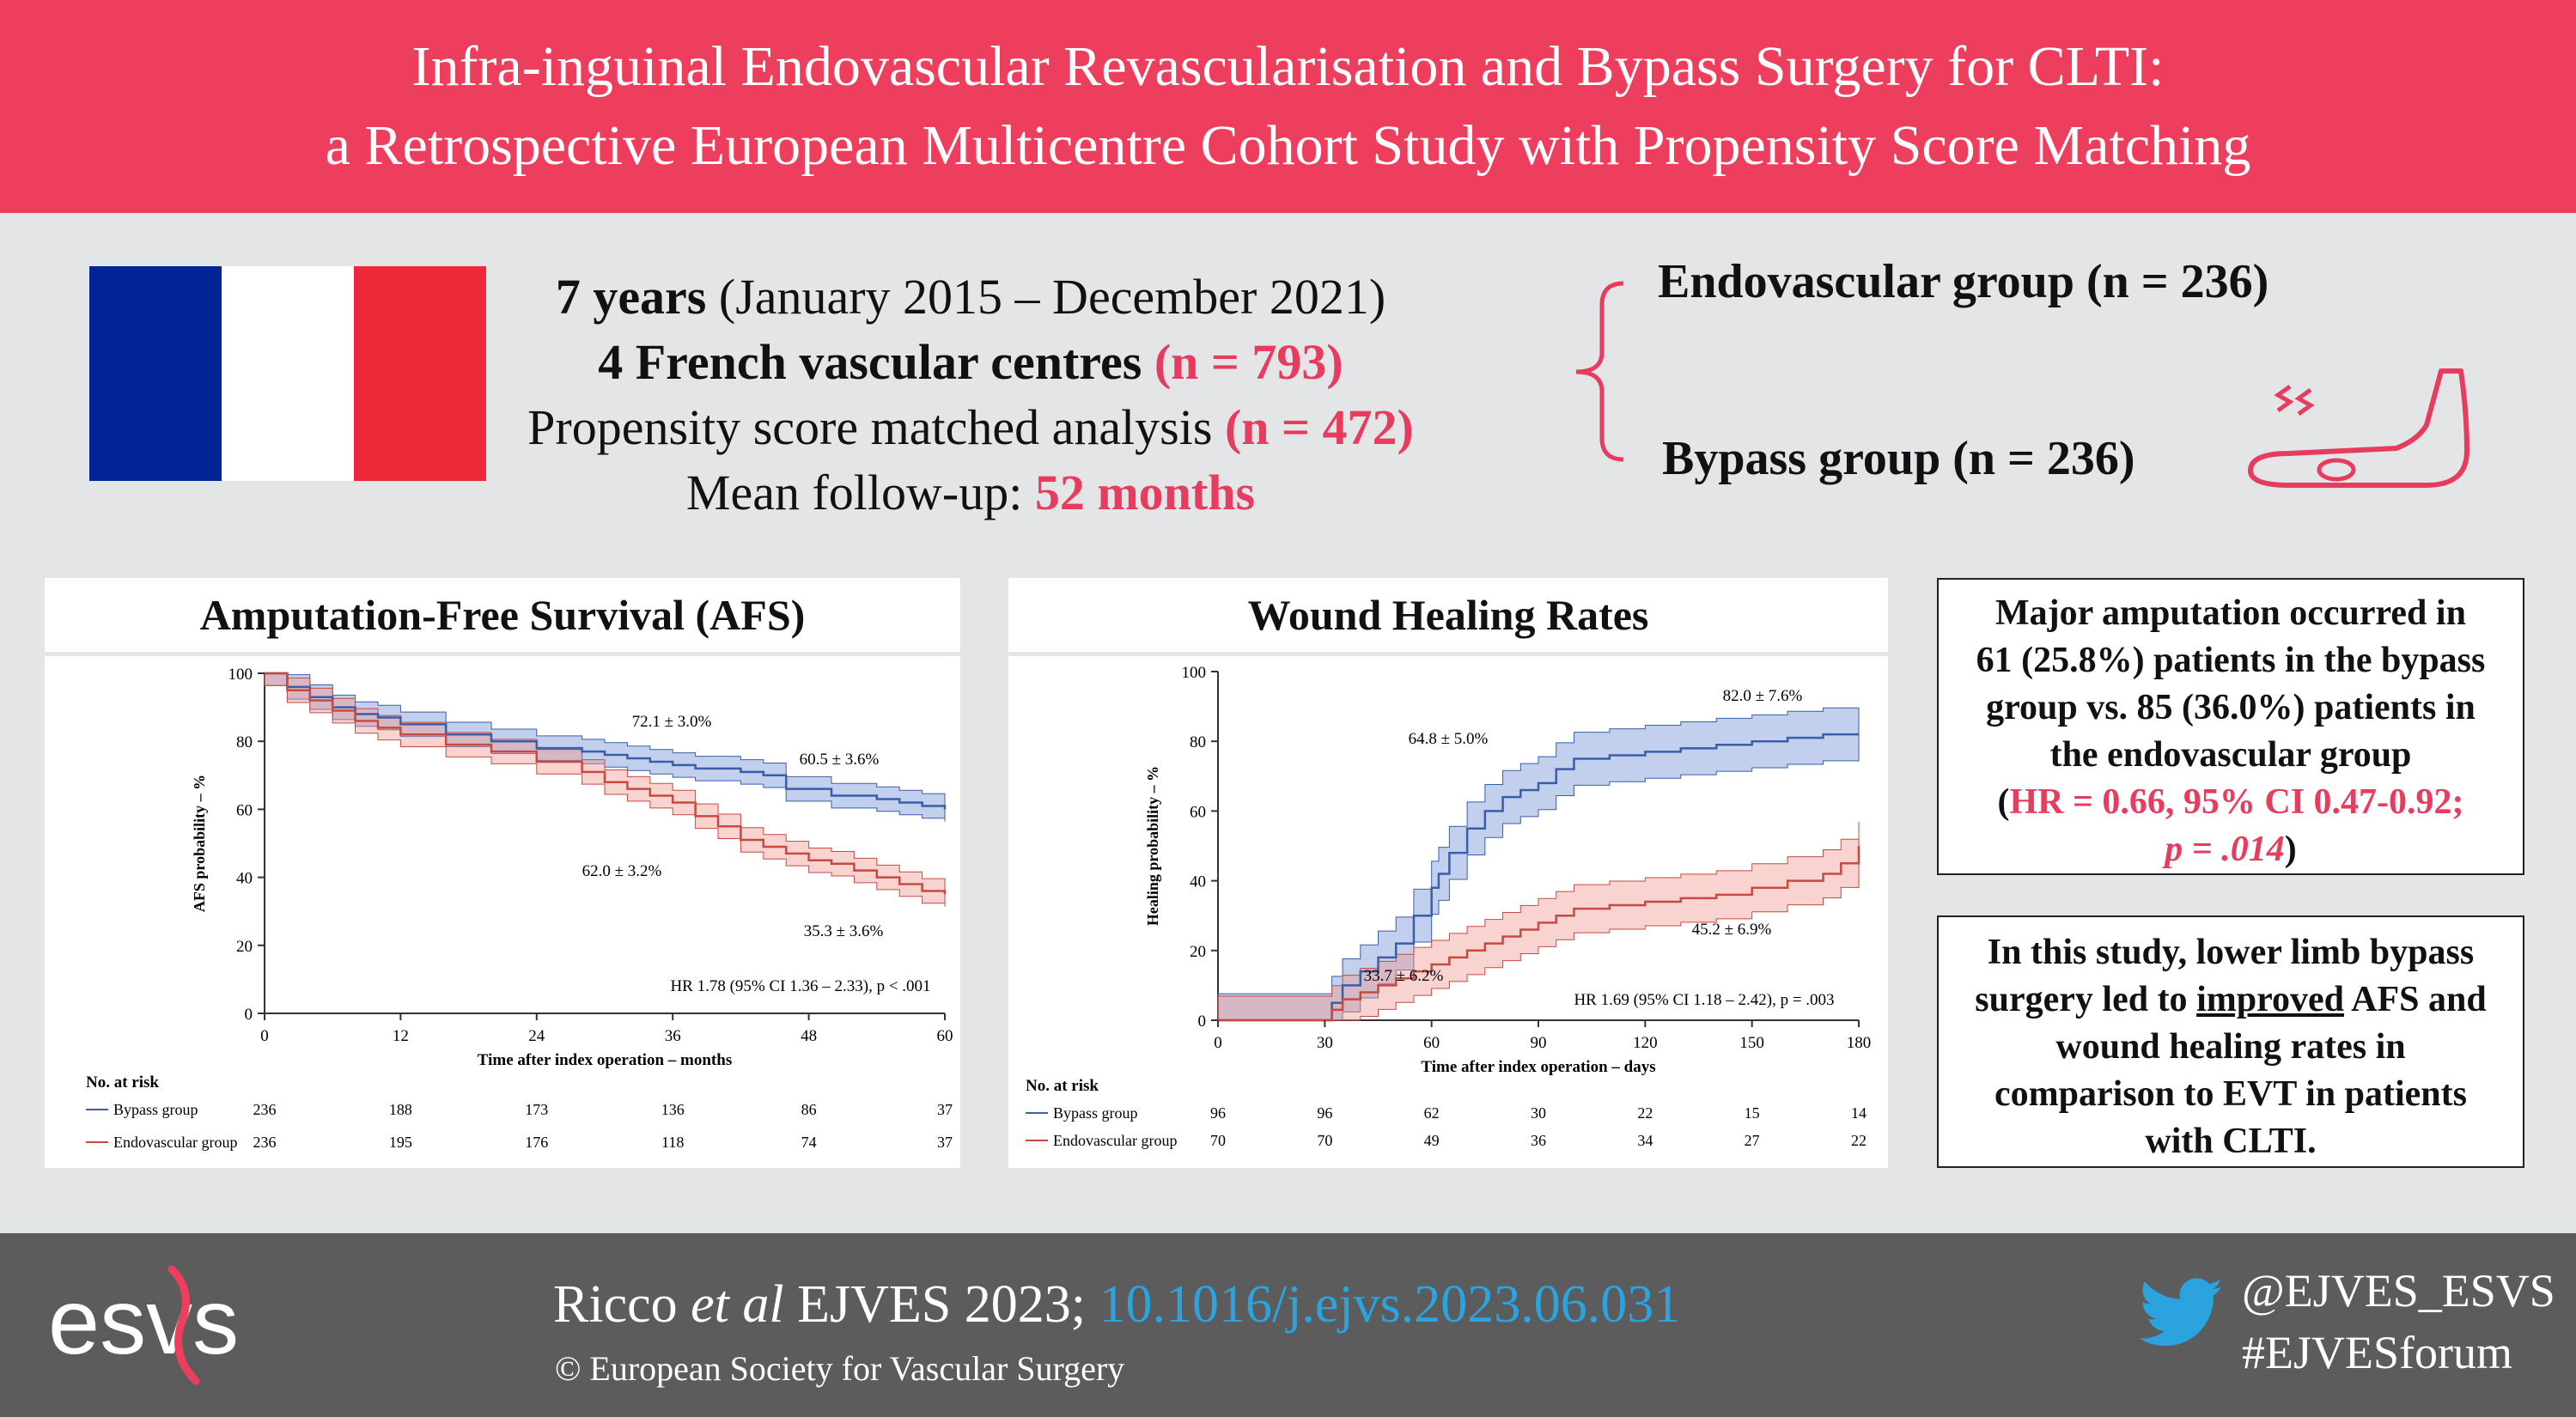 This screenshot has width=2576, height=1417. What do you see at coordinates (2230, 613) in the screenshot?
I see `result-line: Major amputation occurred in` at bounding box center [2230, 613].